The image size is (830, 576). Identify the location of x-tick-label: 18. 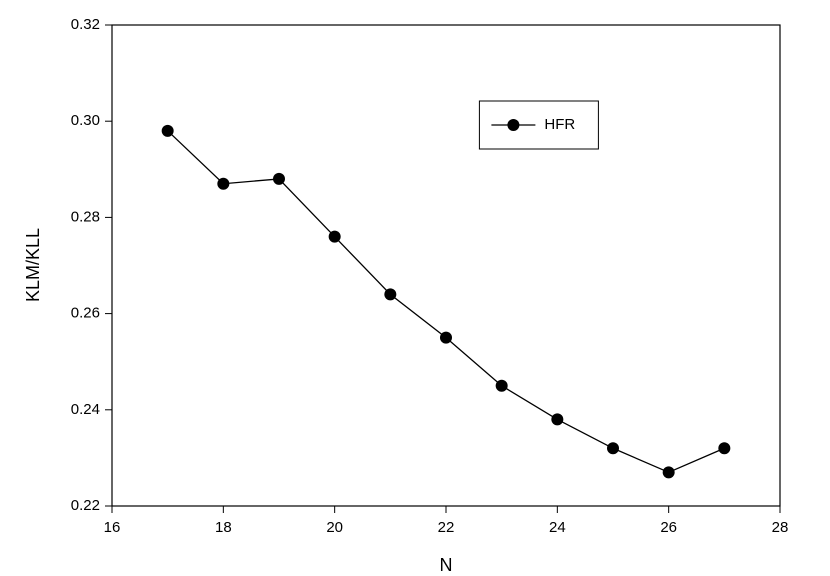
(223, 527).